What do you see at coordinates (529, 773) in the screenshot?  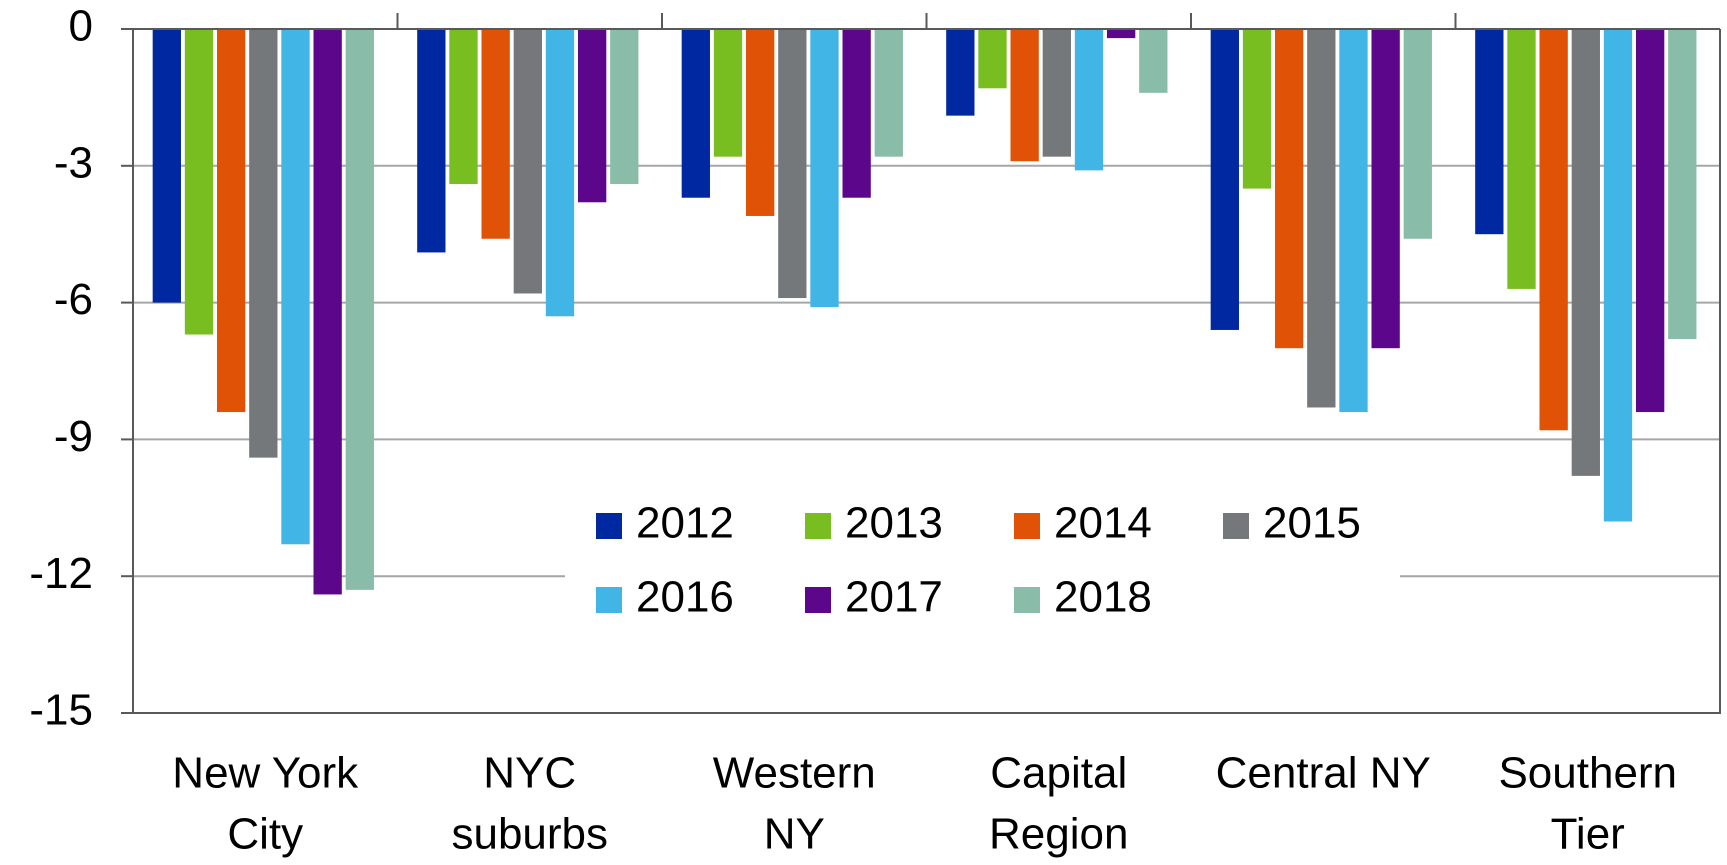 I see `x-tick-label: NYC` at bounding box center [529, 773].